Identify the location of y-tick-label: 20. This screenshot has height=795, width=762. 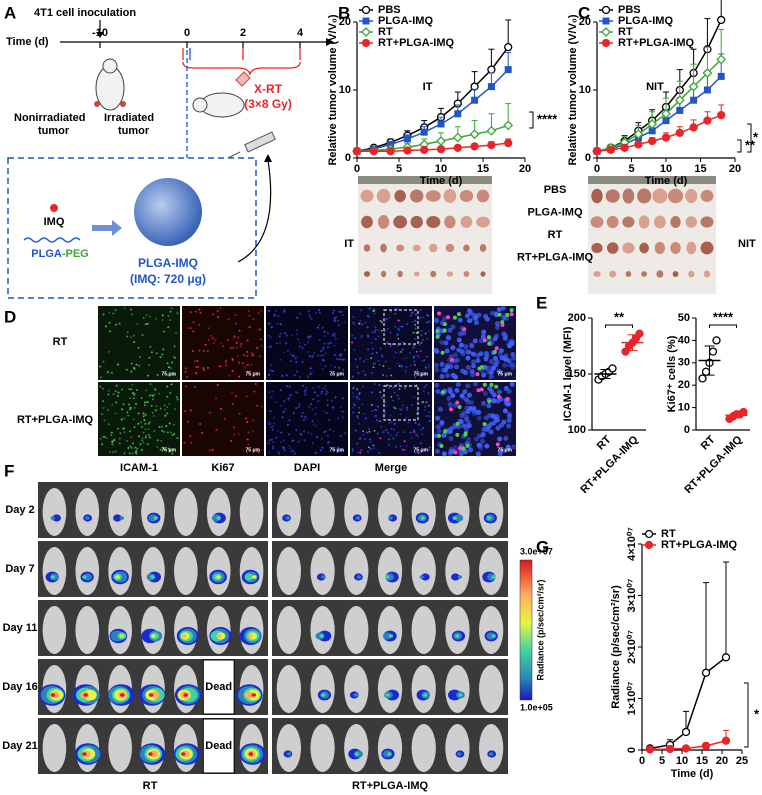
(345, 22).